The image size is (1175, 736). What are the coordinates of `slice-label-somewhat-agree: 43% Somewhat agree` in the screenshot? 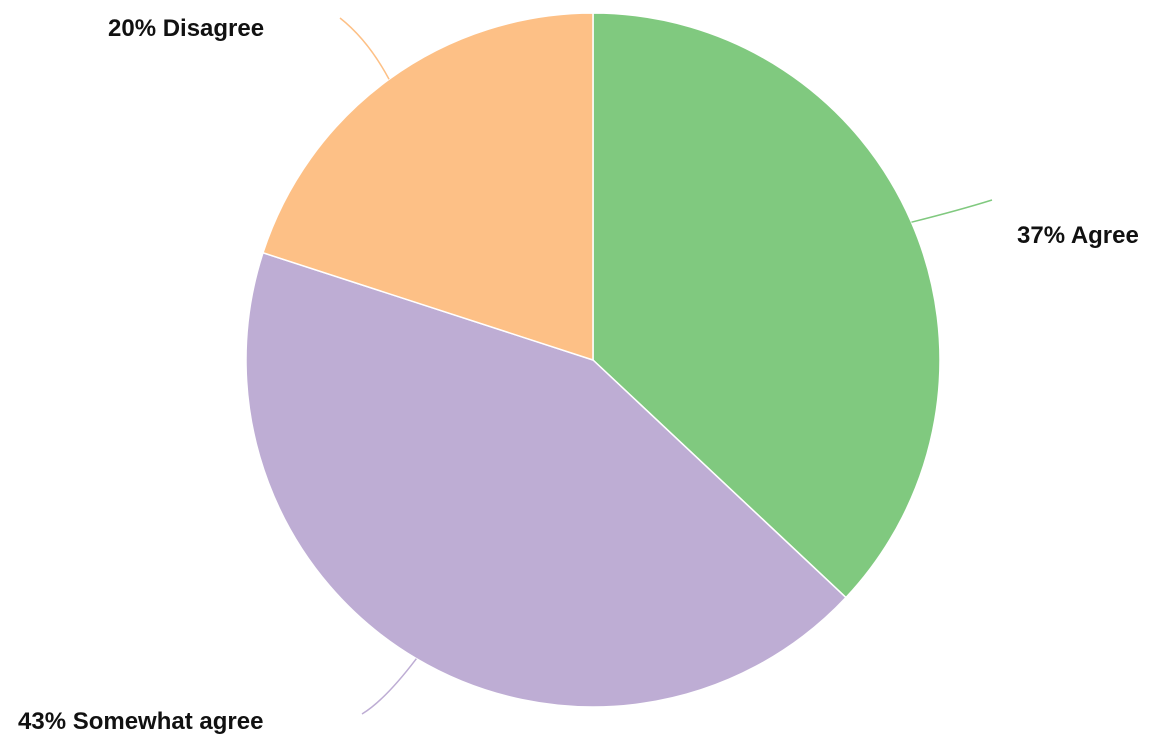 It's located at (140, 721).